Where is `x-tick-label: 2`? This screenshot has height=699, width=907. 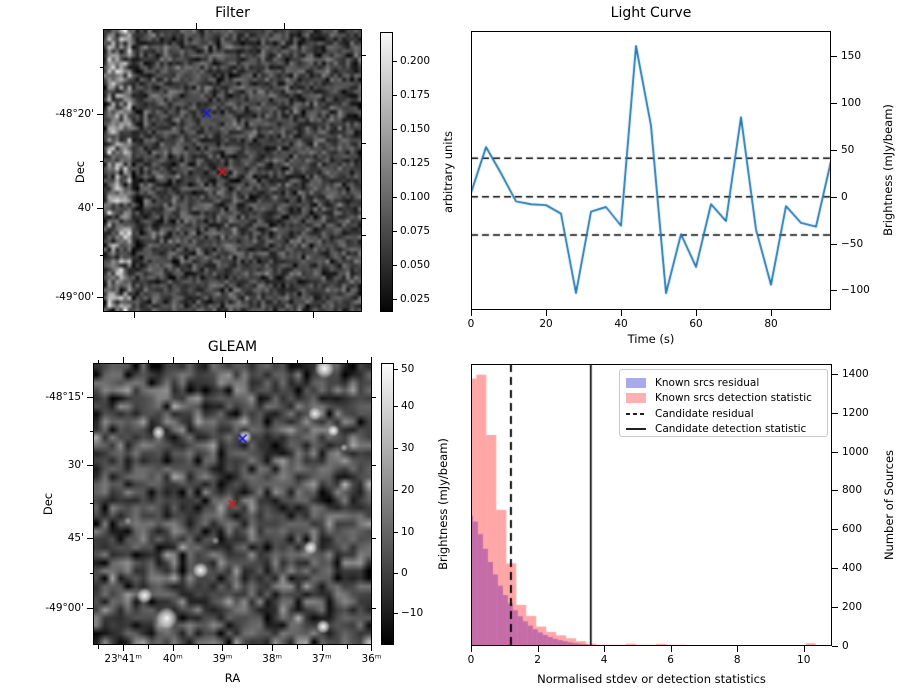
x-tick-label: 2 is located at coordinates (537, 660).